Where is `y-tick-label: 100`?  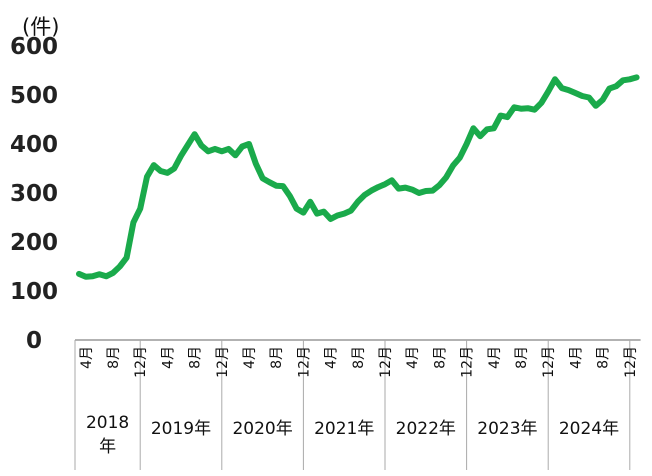
y-tick-label: 100 is located at coordinates (34, 292).